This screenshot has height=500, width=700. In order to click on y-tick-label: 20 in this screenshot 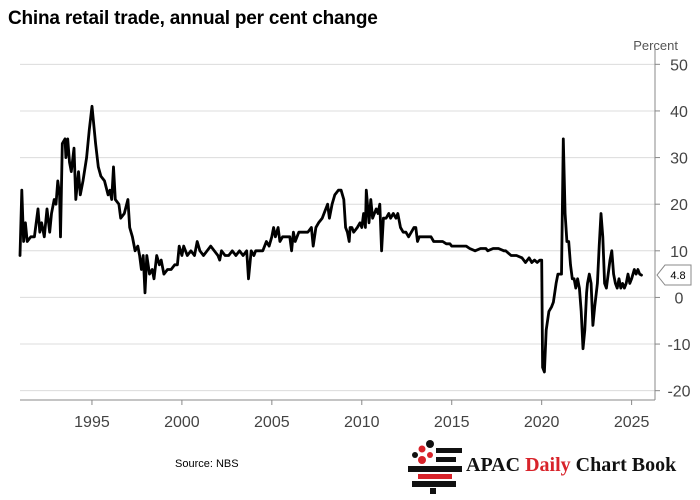, I will do `click(679, 205)`.